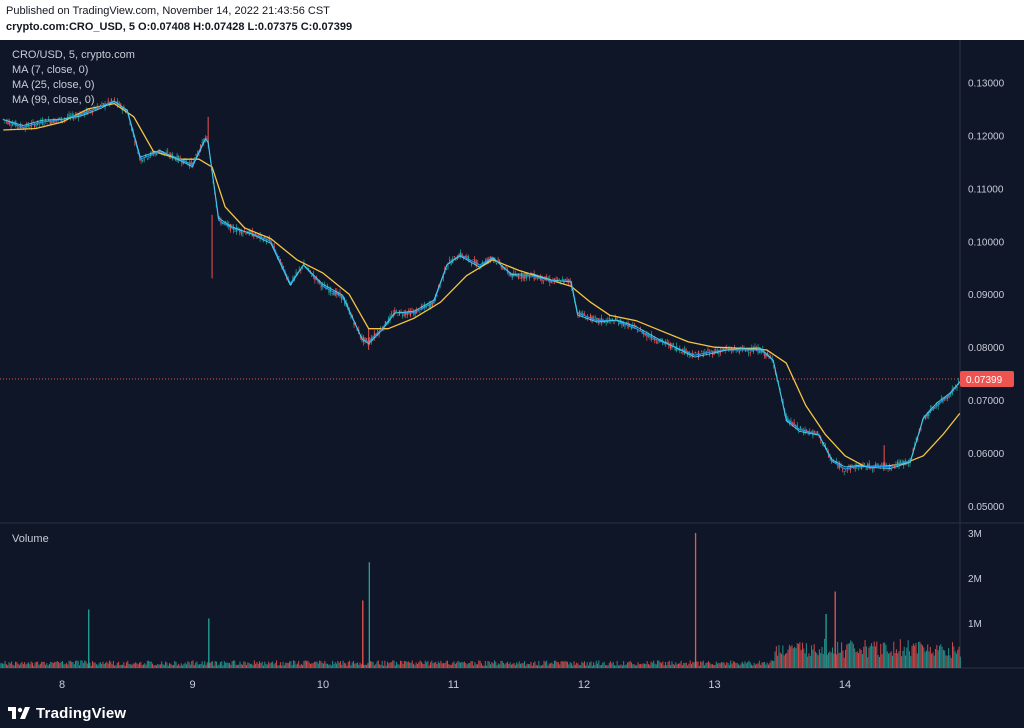 The width and height of the screenshot is (1024, 728). What do you see at coordinates (53, 85) in the screenshot?
I see `legend-ma-25: MA (25, close, 0)` at bounding box center [53, 85].